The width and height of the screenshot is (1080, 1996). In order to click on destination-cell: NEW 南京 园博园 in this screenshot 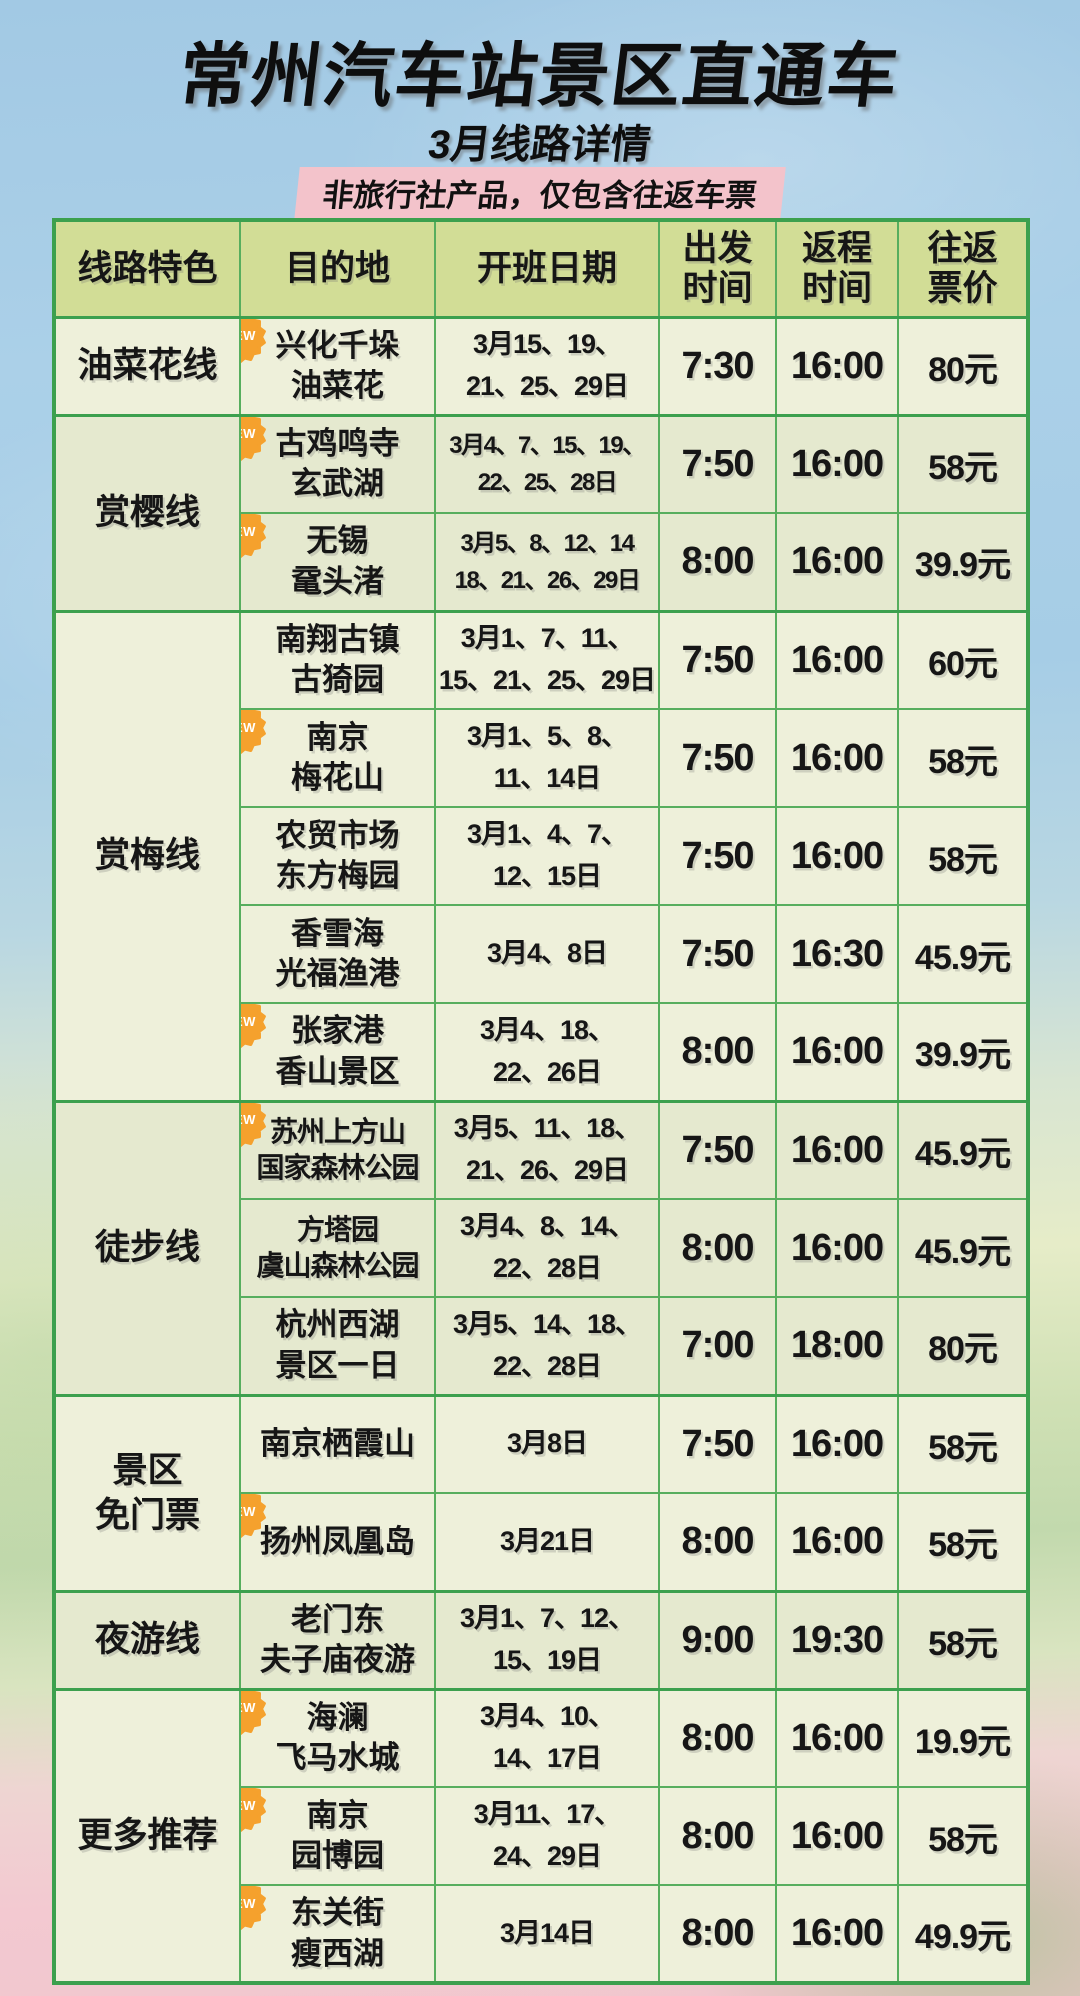, I will do `click(337, 1836)`.